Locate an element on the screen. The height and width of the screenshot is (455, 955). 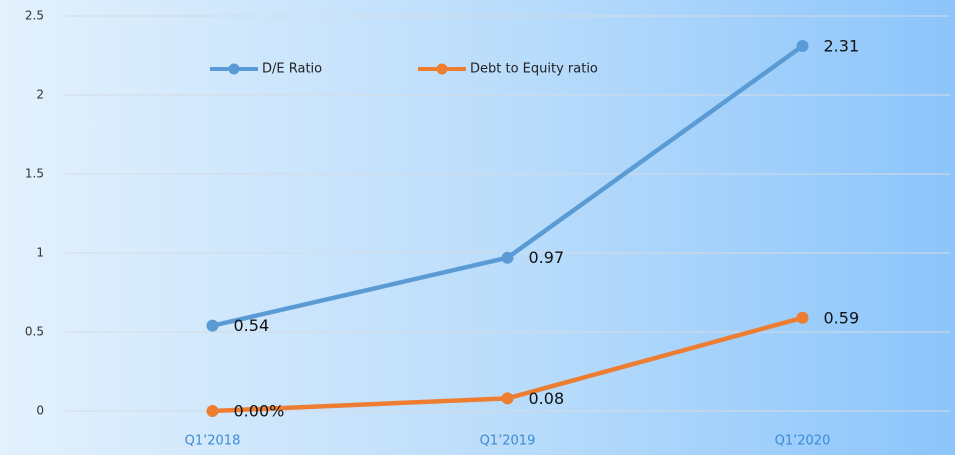
y-tick-label: 2 is located at coordinates (40, 95).